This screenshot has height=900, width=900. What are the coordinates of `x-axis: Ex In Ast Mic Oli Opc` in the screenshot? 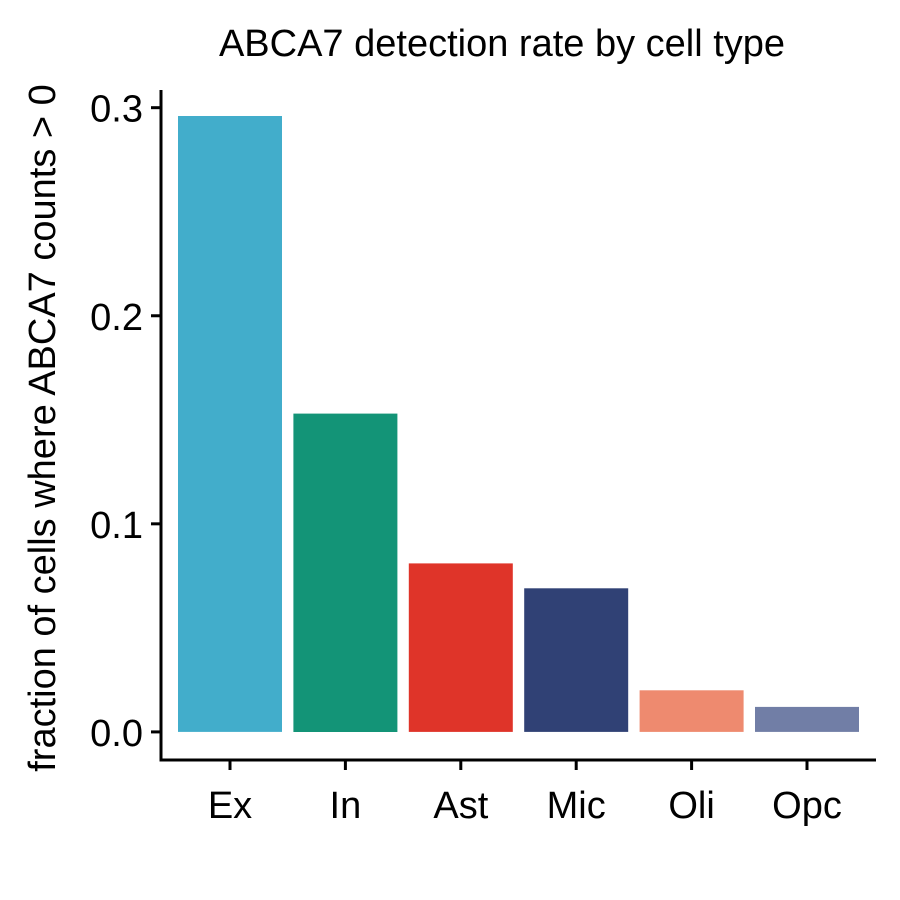 It's located at (517, 792).